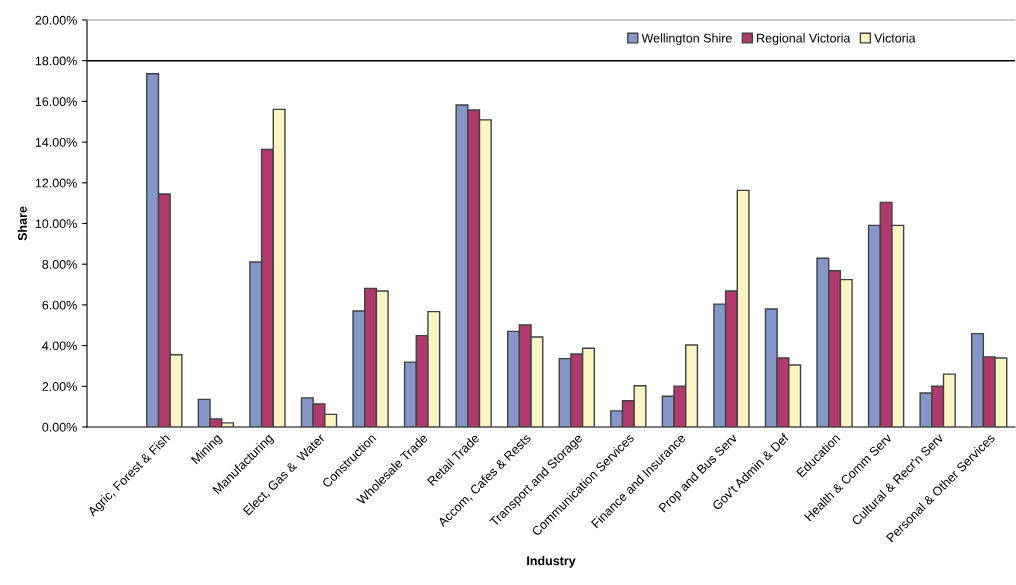 This screenshot has height=585, width=1016. Describe the element at coordinates (56, 183) in the screenshot. I see `y-tick-label: 12.00%` at that location.